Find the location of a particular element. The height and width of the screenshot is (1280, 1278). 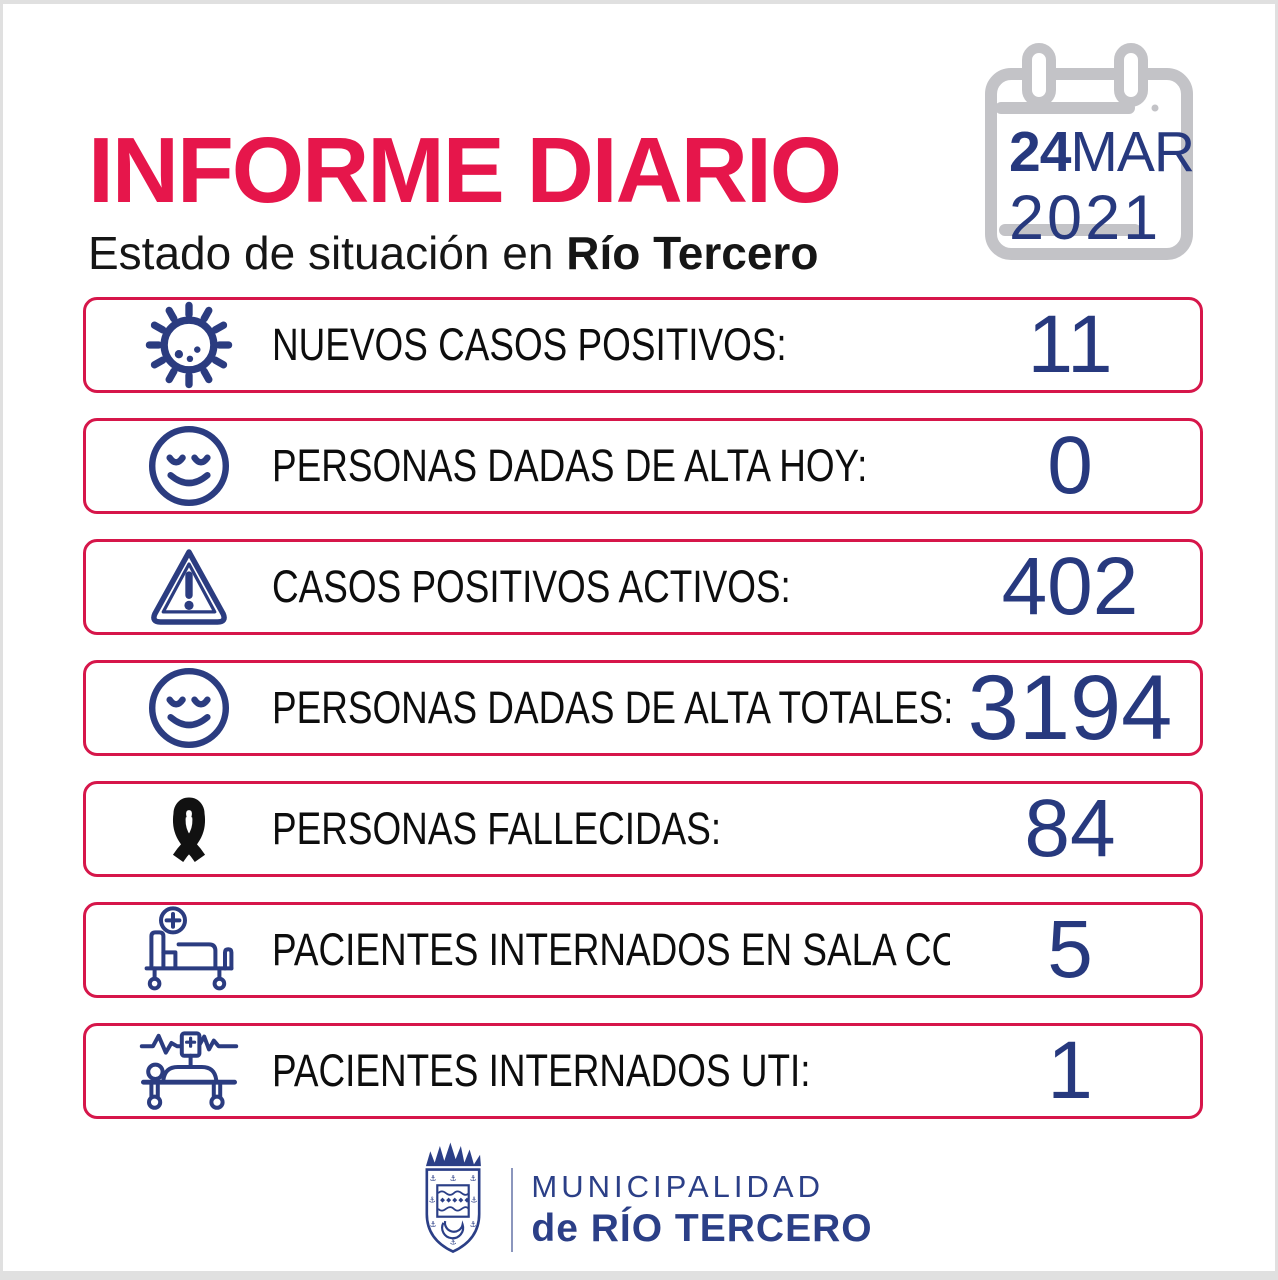

stat-label: NUEVOS CASOS POSITIVOS: is located at coordinates (529, 344).